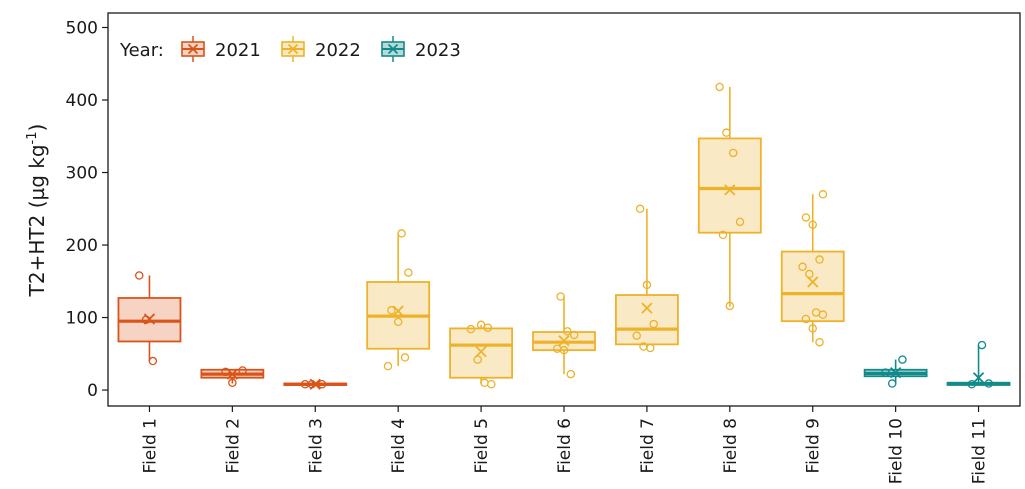 This screenshot has width=1025, height=489. What do you see at coordinates (233, 445) in the screenshot?
I see `x-tick-label: Field 2` at bounding box center [233, 445].